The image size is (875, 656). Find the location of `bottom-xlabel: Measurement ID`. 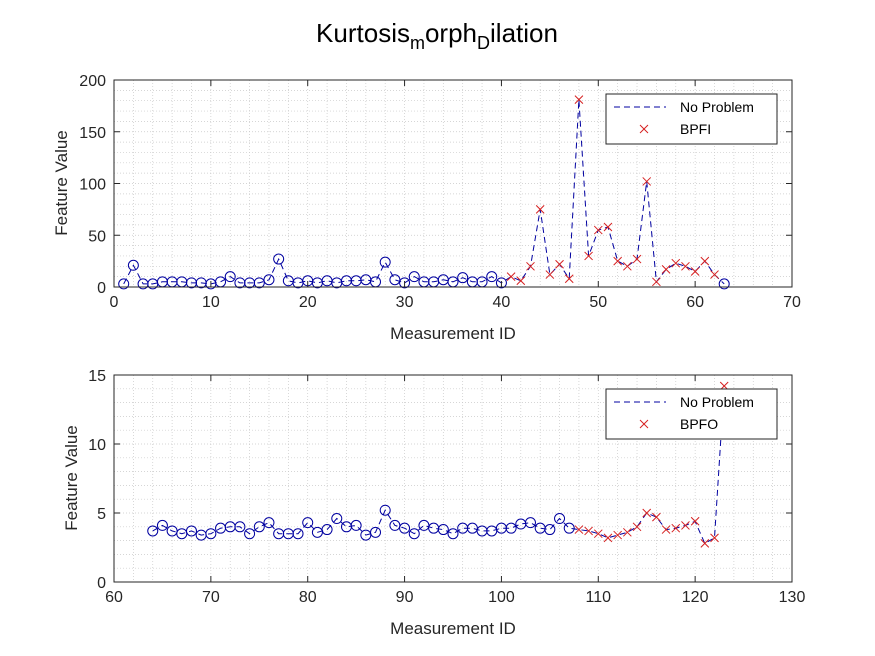

bottom-xlabel: Measurement ID is located at coordinates (453, 628).